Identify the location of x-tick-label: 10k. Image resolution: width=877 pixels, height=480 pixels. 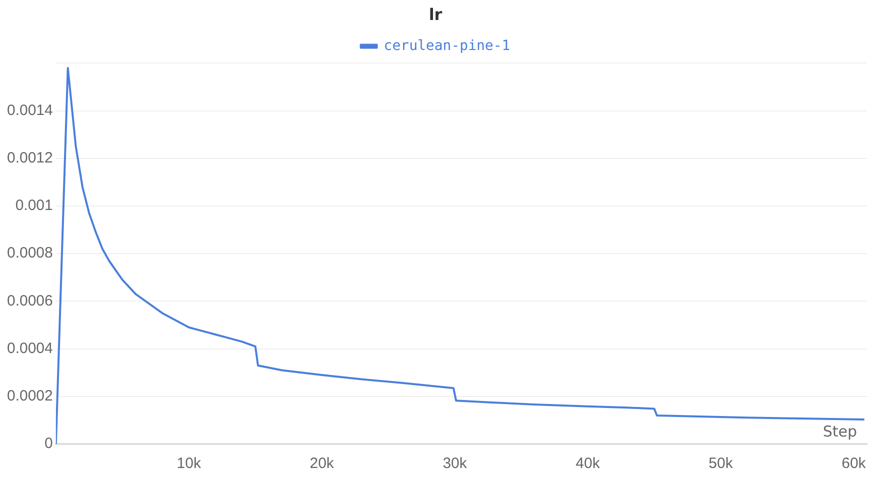
(189, 463).